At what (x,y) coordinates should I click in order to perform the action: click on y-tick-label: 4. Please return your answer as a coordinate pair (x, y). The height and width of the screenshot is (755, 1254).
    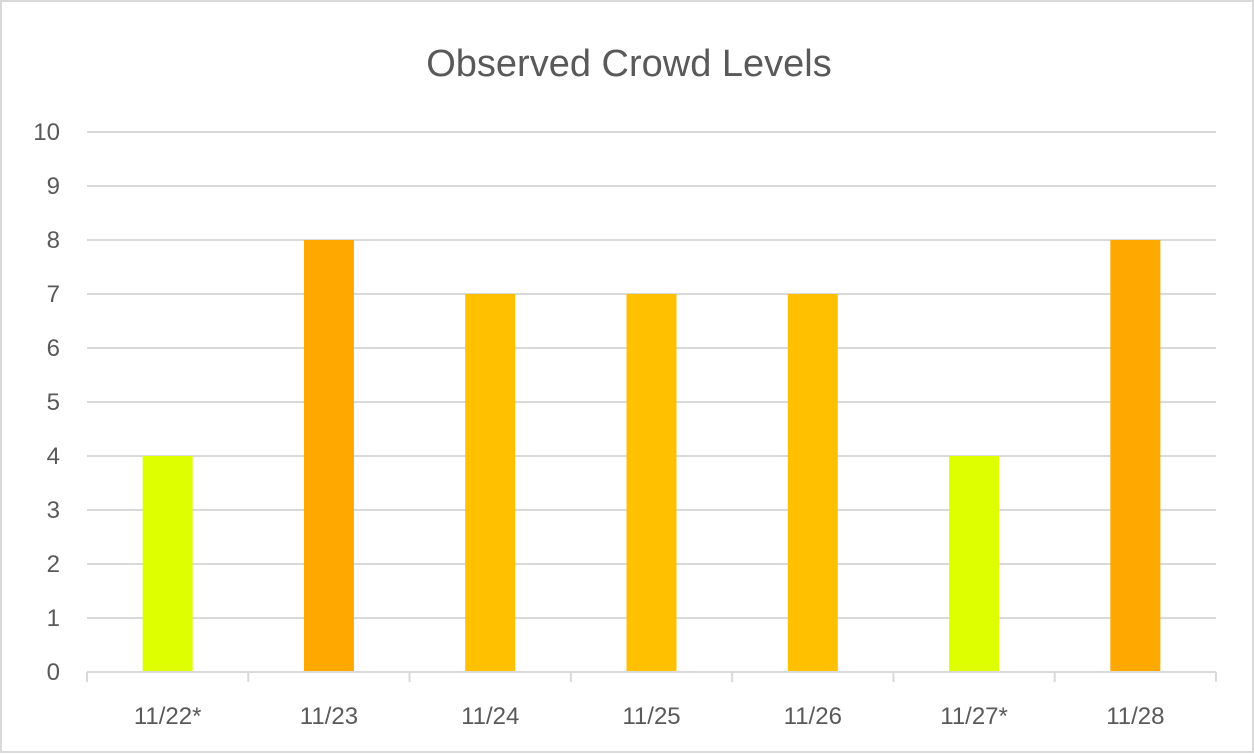
    Looking at the image, I should click on (53, 456).